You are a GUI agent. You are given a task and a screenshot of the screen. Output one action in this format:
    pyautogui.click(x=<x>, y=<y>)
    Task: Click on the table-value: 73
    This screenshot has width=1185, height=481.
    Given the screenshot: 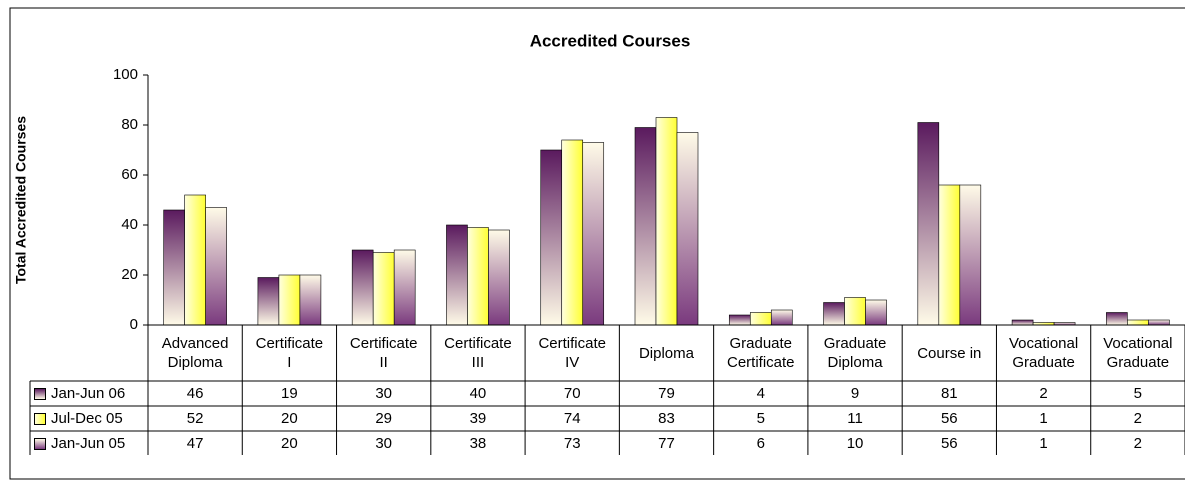 What is the action you would take?
    pyautogui.click(x=572, y=443)
    